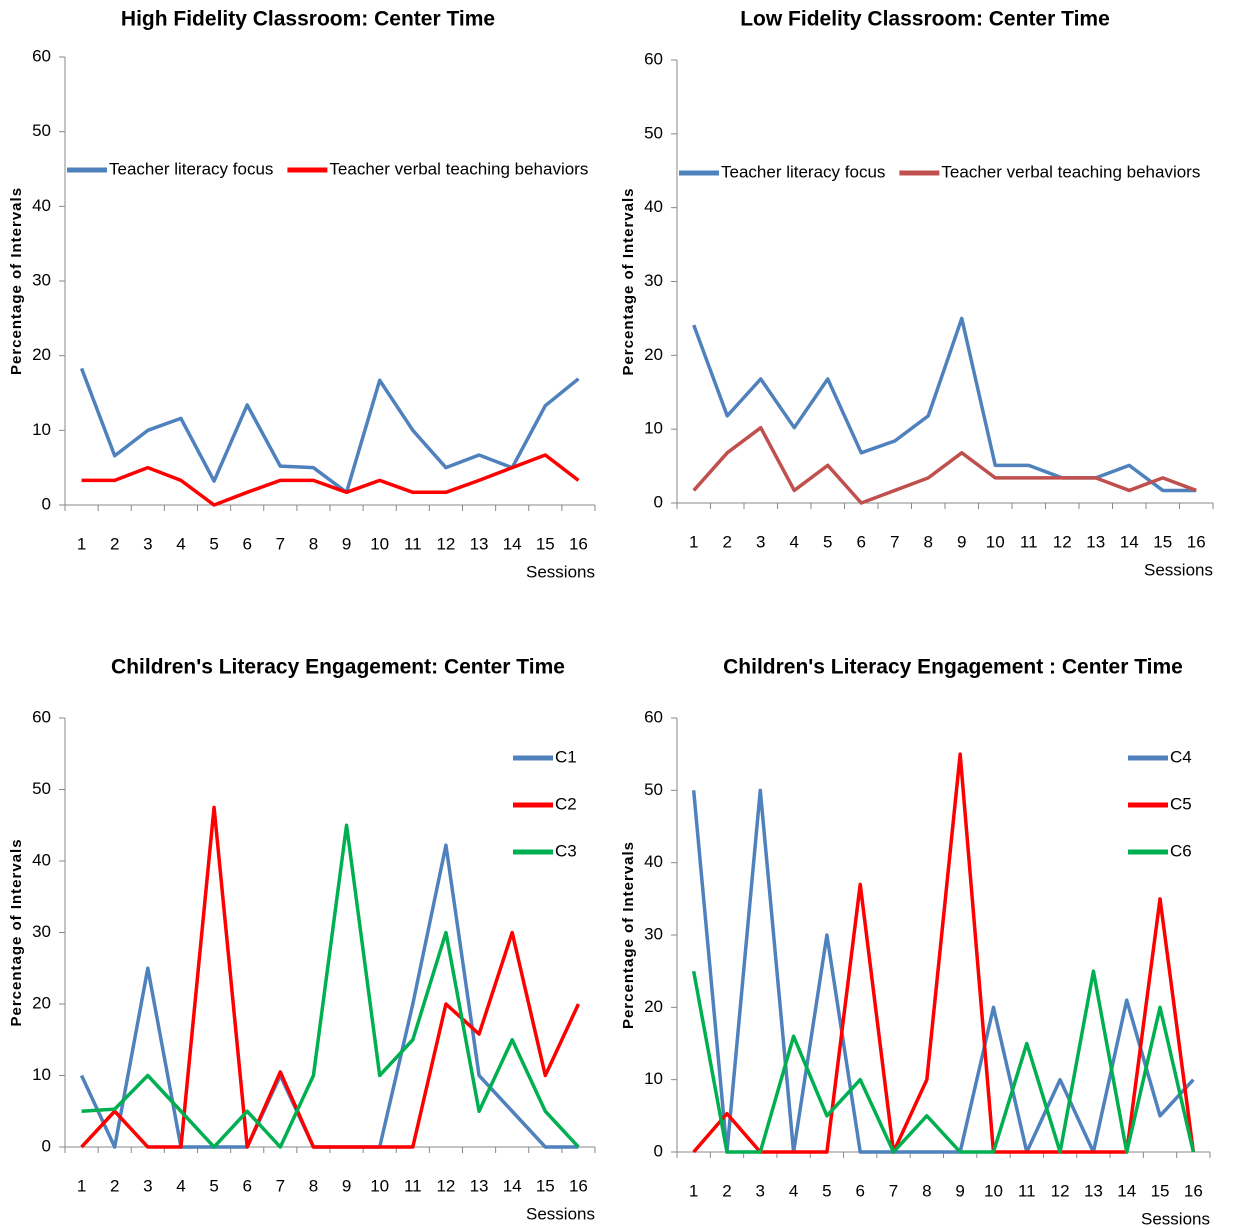 The width and height of the screenshot is (1233, 1228). What do you see at coordinates (925, 19) in the screenshot?
I see `chart-title: Low Fidelity Classroom: Center Time` at bounding box center [925, 19].